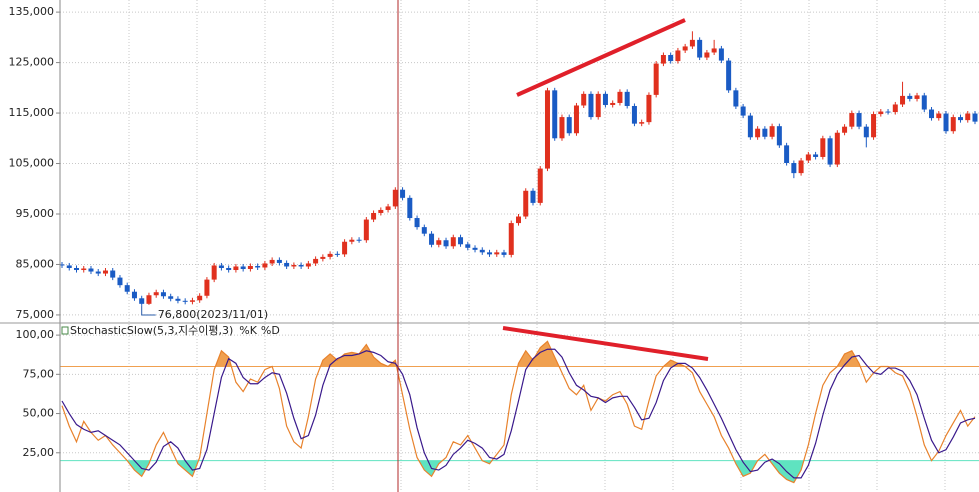 Image resolution: width=979 pixels, height=492 pixels. Describe the element at coordinates (32, 11) in the screenshot. I see `y-tick-label: 135,000` at that location.